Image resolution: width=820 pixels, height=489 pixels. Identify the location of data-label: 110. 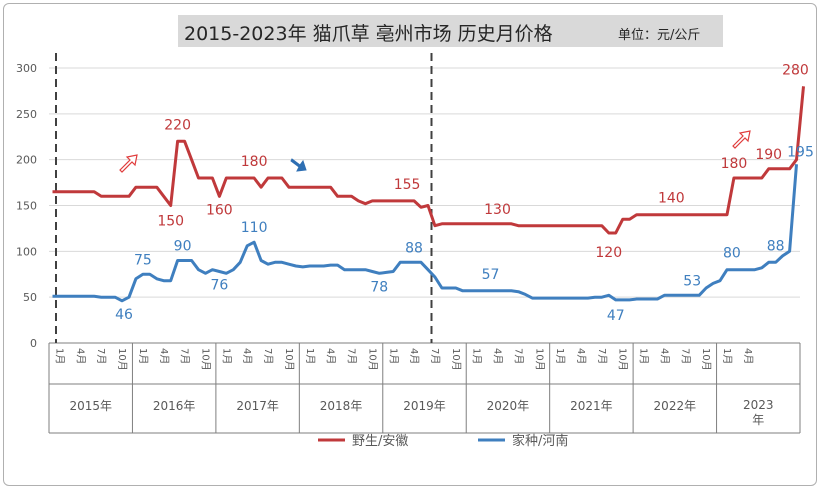
(254, 228).